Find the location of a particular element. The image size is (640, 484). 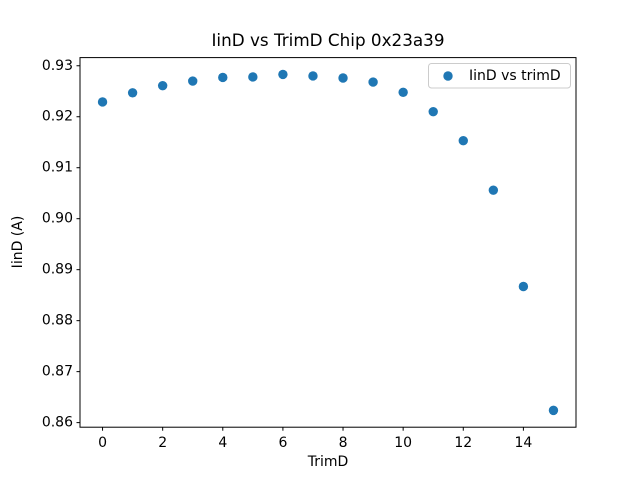

y-tick-label: 0.88 is located at coordinates (57, 321).